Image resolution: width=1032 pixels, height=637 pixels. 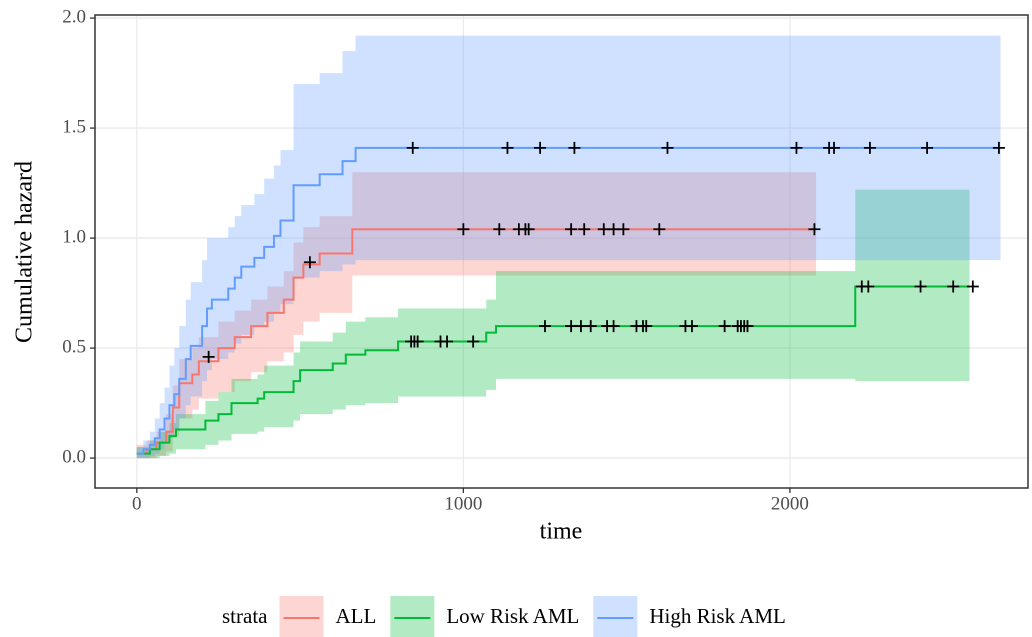 What do you see at coordinates (355, 616) in the screenshot?
I see `legend-label: ALL` at bounding box center [355, 616].